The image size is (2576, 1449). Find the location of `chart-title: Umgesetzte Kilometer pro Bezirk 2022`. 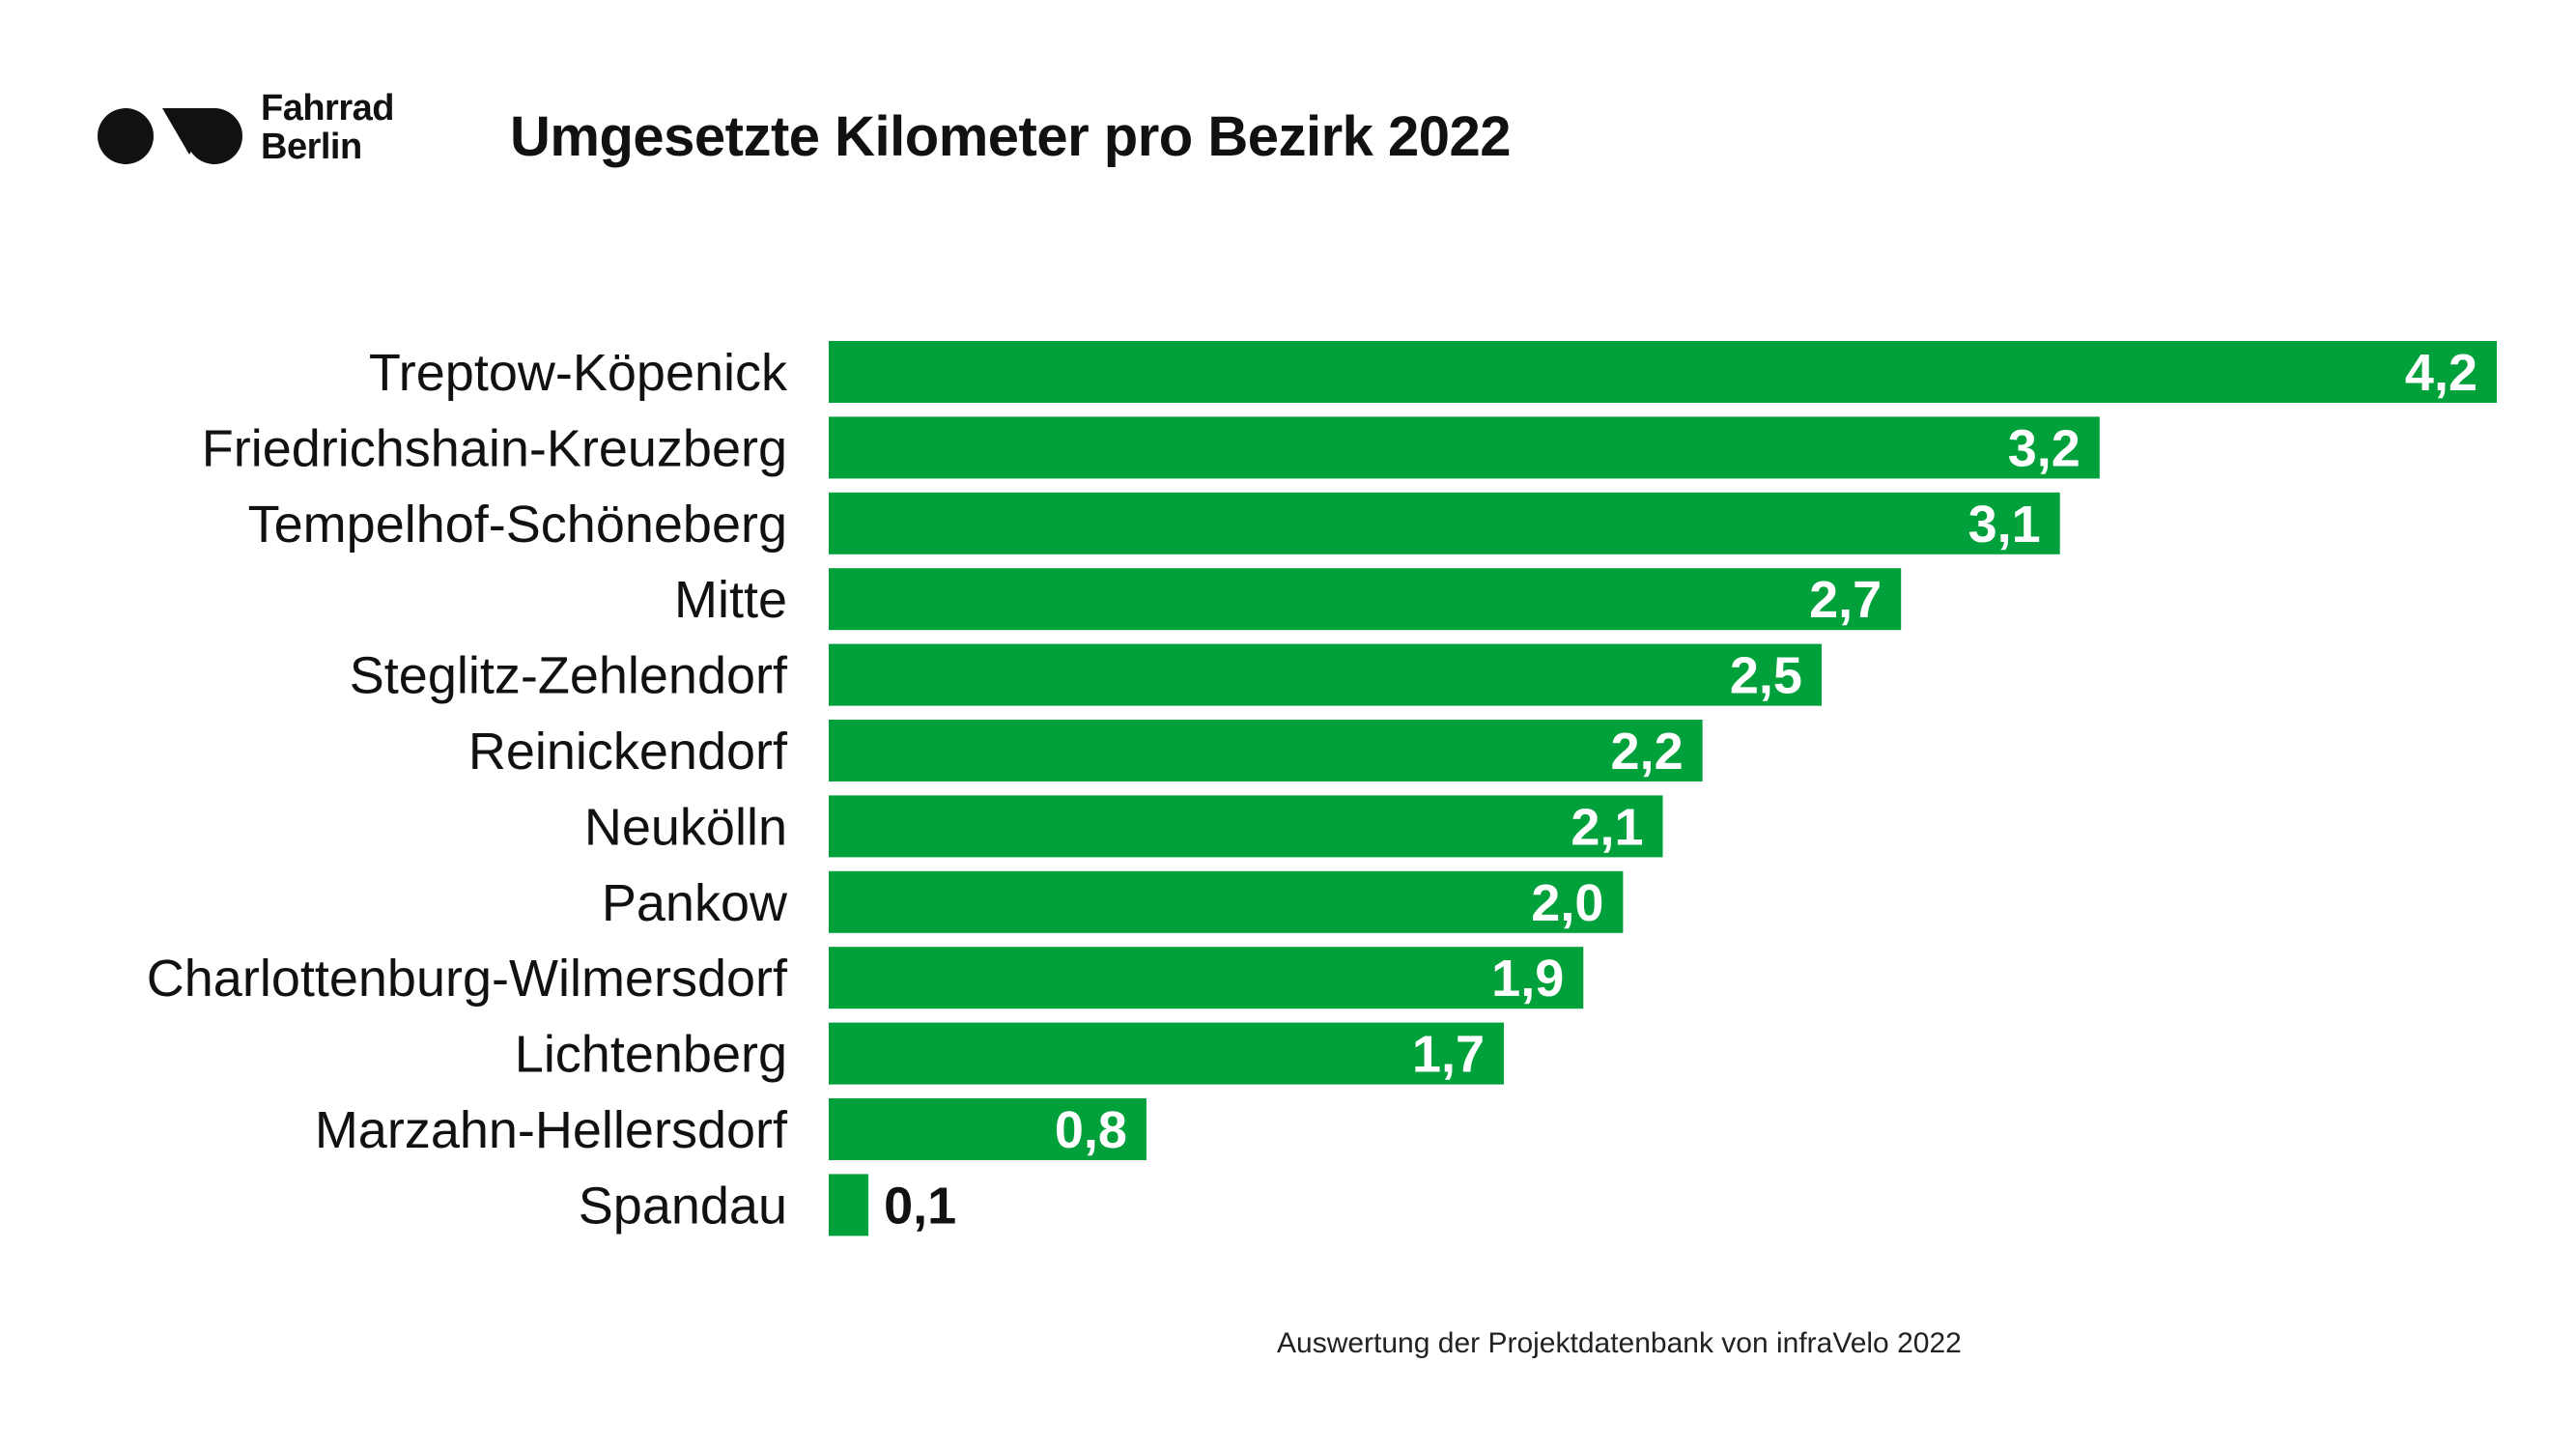

chart-title: Umgesetzte Kilometer pro Bezirk 2022 is located at coordinates (1011, 136).